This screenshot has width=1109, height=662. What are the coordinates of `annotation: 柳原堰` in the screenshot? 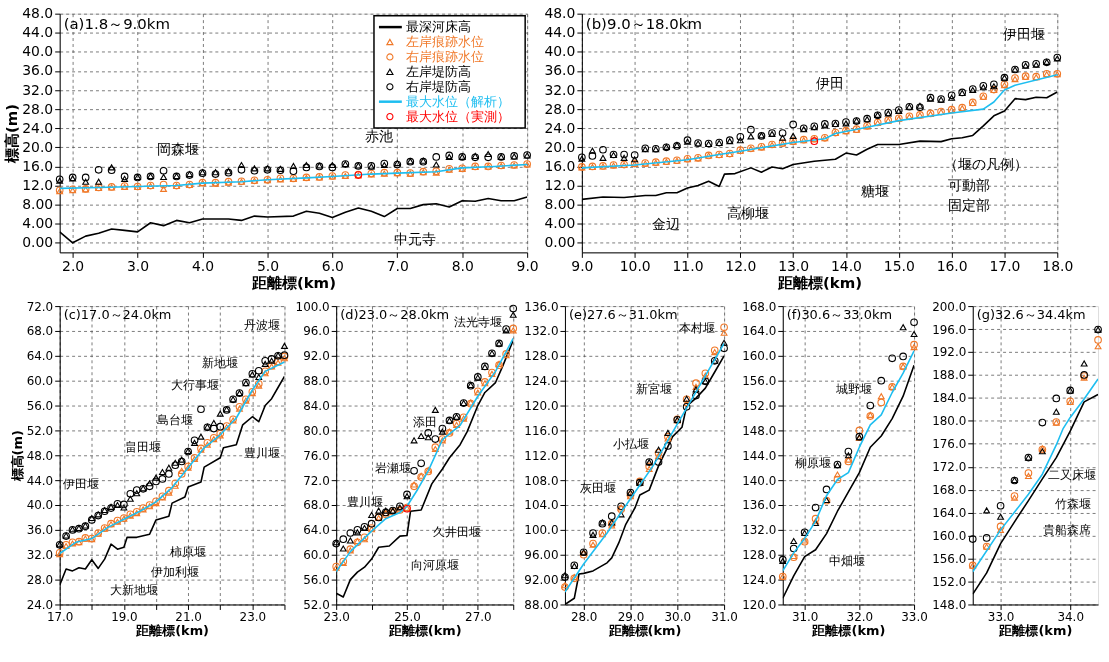 It's located at (813, 462).